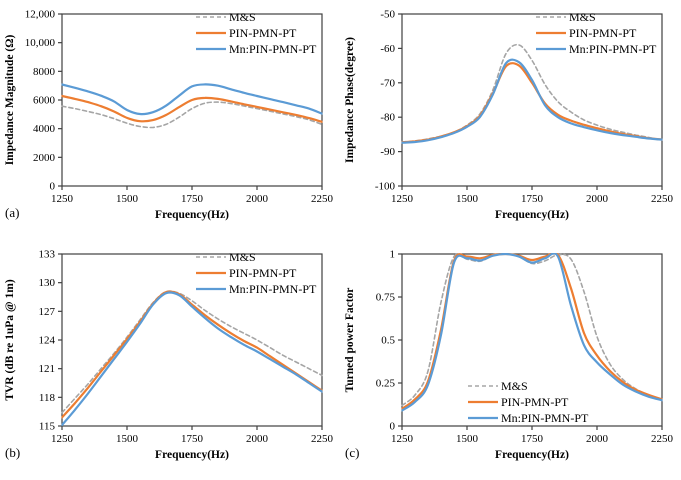  Describe the element at coordinates (350, 100) in the screenshot. I see `y-axis-title: Impedance Phase(degree)` at that location.